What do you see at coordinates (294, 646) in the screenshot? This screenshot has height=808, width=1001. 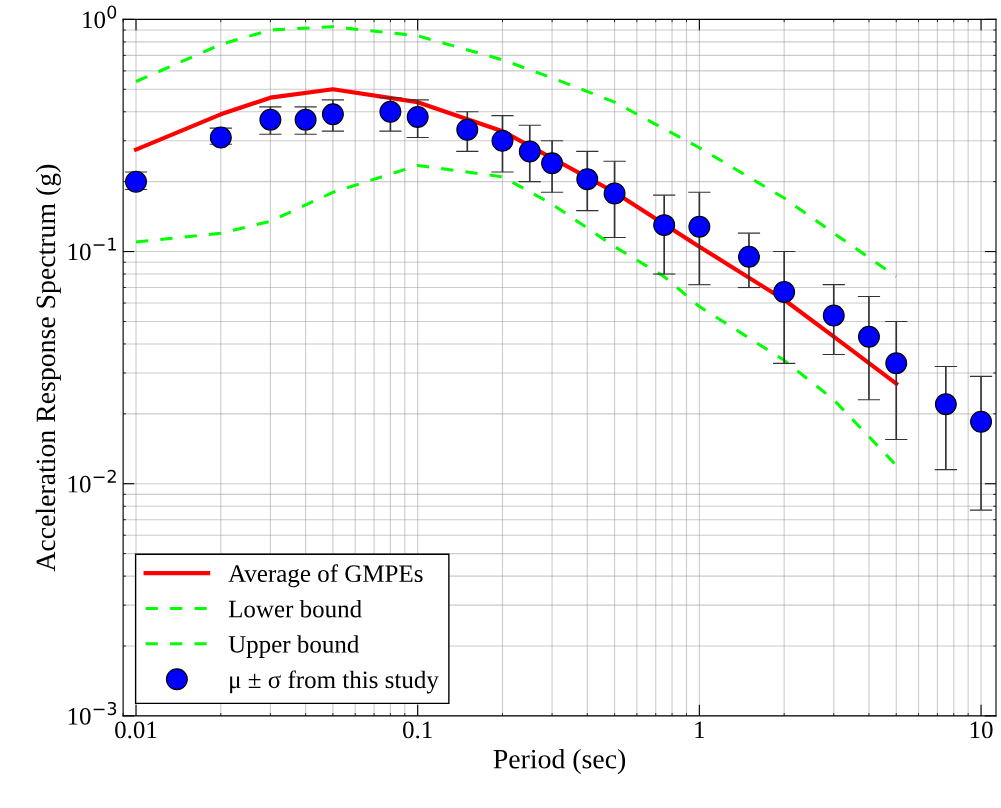 I see `legend-label: Upper bound` at bounding box center [294, 646].